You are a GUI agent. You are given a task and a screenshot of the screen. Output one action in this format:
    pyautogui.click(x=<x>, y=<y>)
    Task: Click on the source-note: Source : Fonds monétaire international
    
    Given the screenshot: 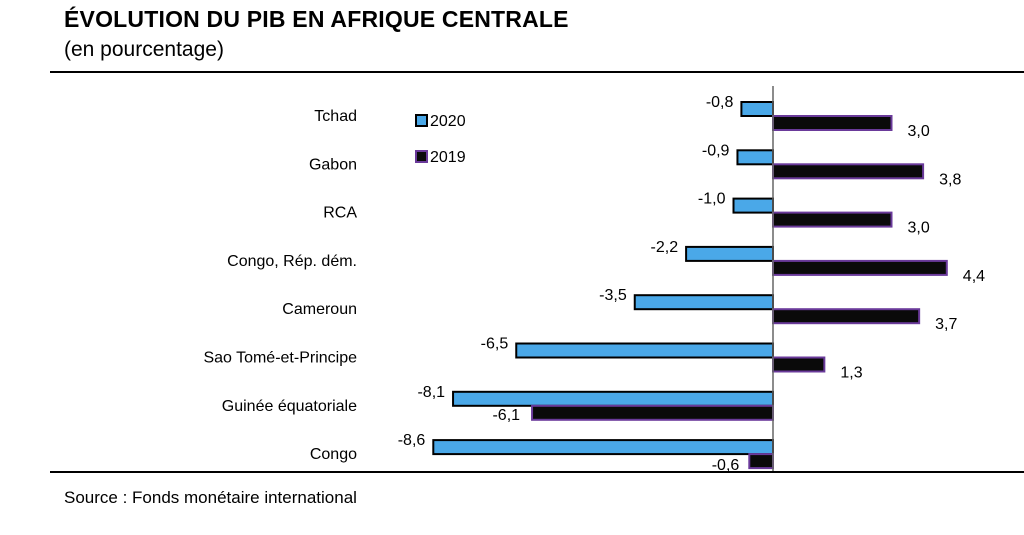 What is the action you would take?
    pyautogui.click(x=210, y=497)
    